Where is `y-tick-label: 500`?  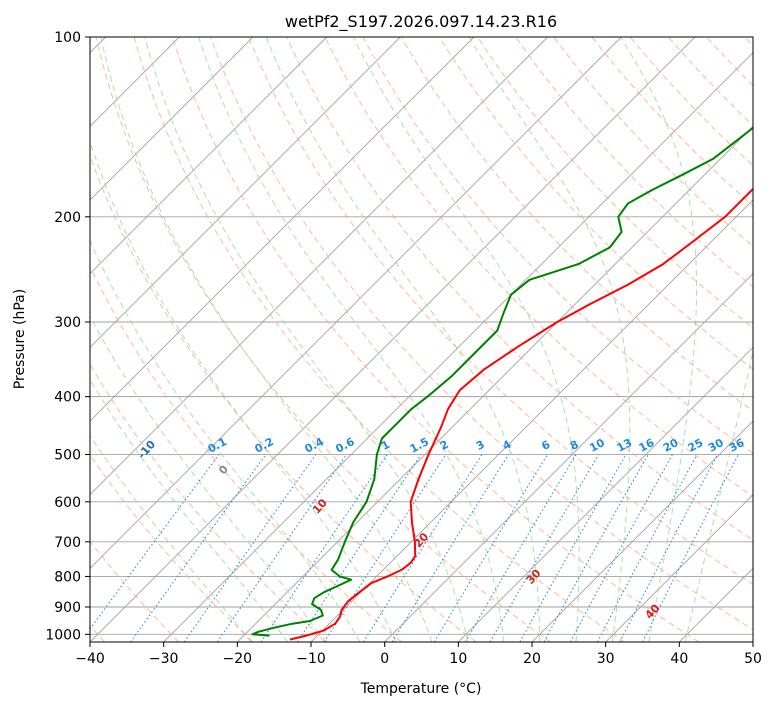 y-tick-label: 500 is located at coordinates (67, 456).